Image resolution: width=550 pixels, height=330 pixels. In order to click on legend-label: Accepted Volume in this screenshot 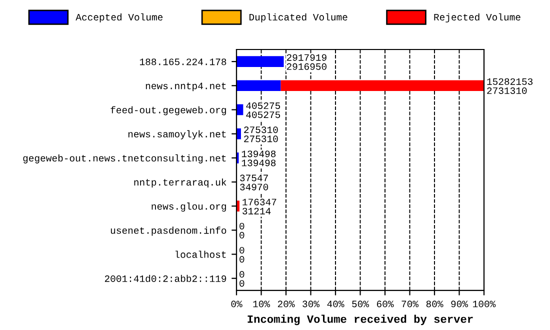, I will do `click(119, 17)`.